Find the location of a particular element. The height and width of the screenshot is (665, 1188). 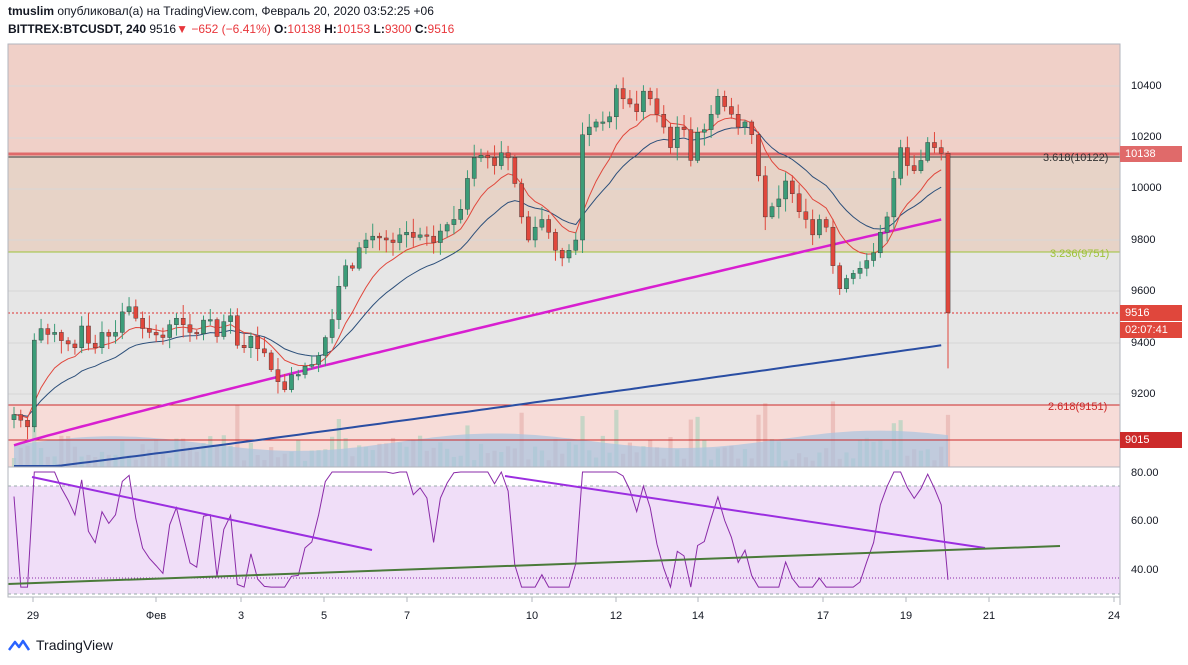

tradingview-logo-icon is located at coordinates (19, 645).